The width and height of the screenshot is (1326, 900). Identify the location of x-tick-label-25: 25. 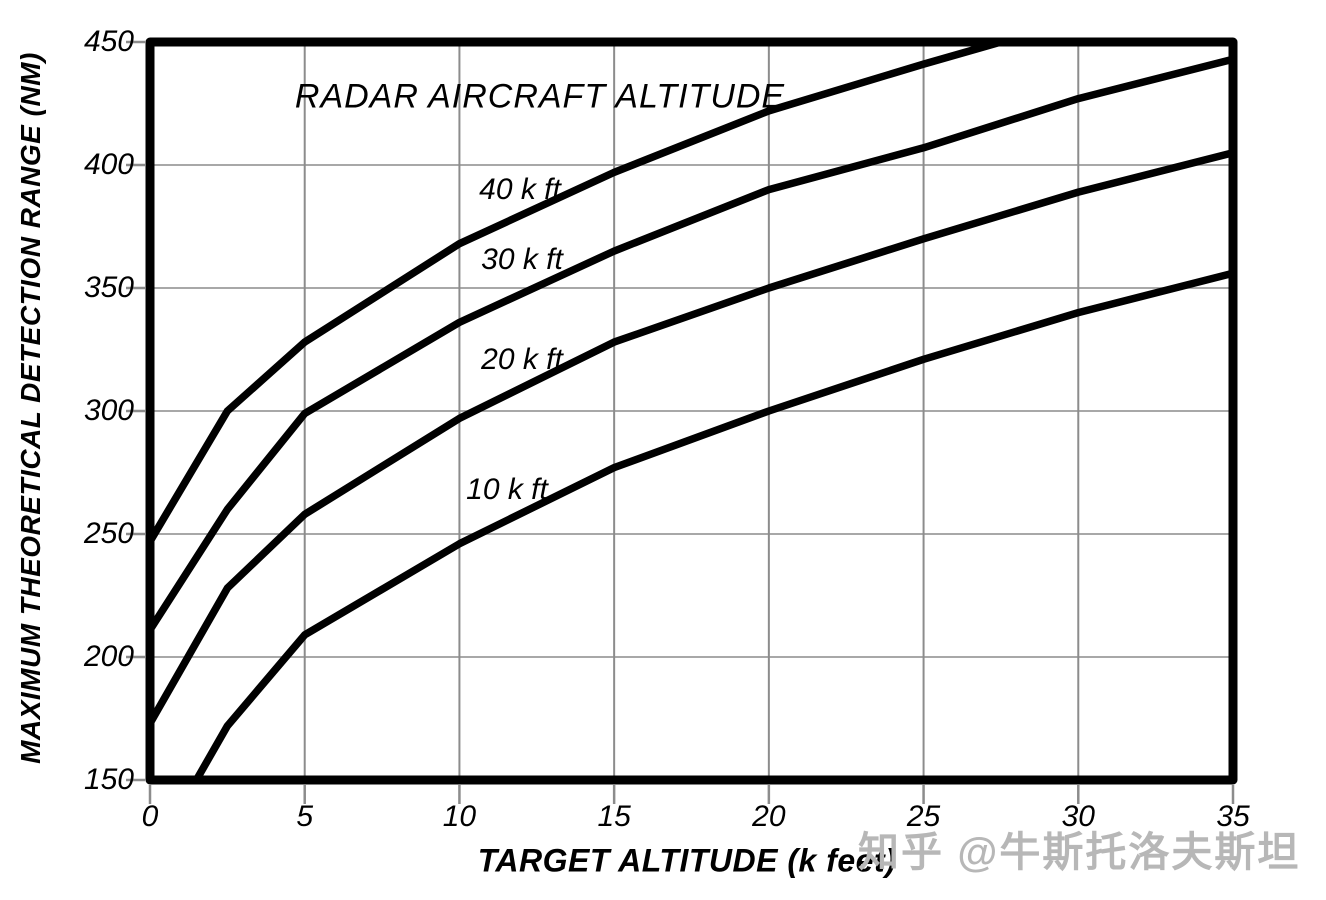
(923, 816).